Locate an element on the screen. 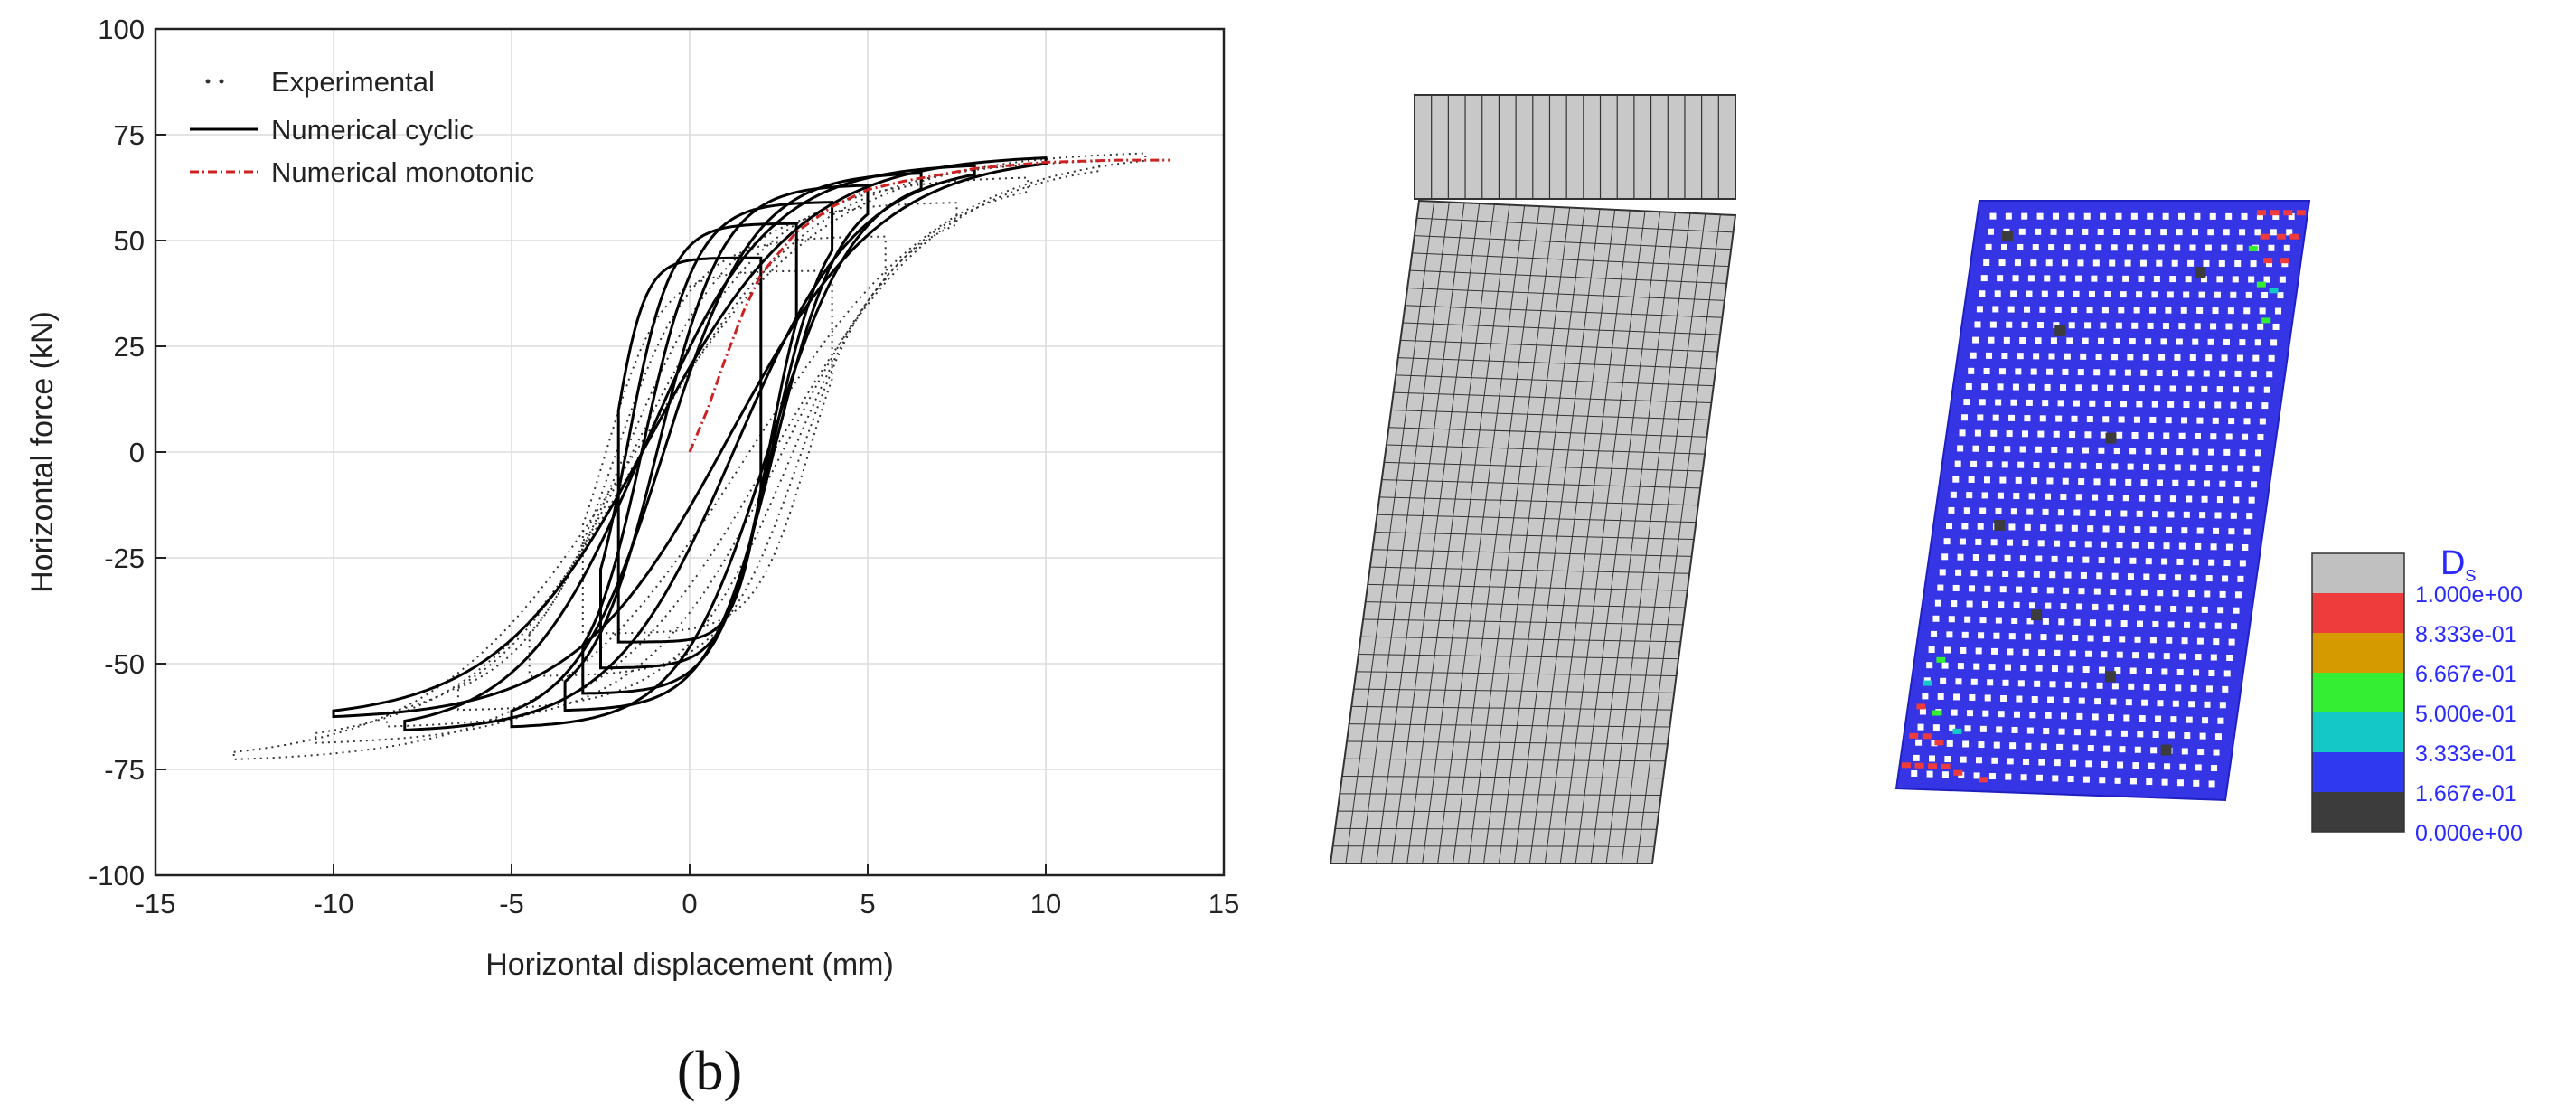  figure-label: (b) is located at coordinates (710, 1071).